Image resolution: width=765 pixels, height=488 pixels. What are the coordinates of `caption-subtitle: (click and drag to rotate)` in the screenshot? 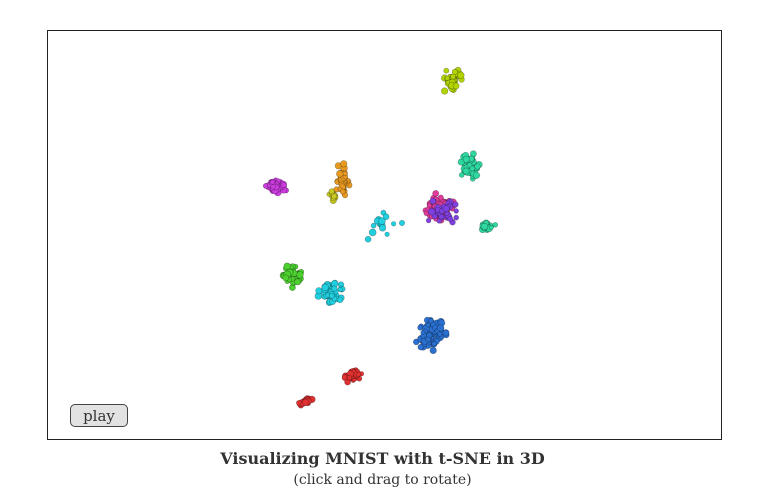 It's located at (382, 480).